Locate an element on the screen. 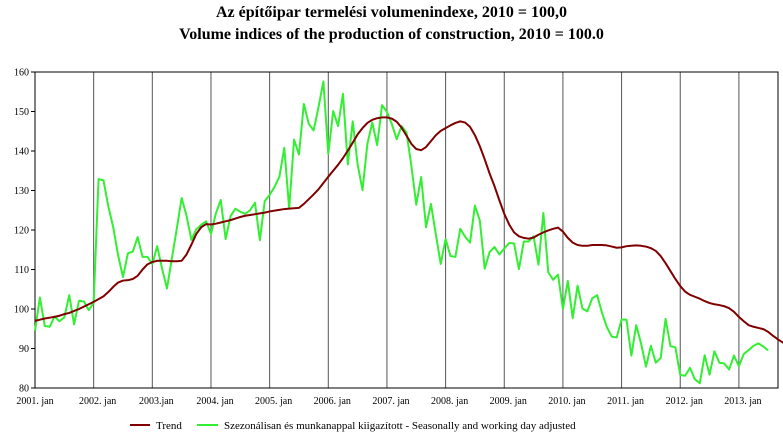  x-tick-label: 2003.jan is located at coordinates (156, 401).